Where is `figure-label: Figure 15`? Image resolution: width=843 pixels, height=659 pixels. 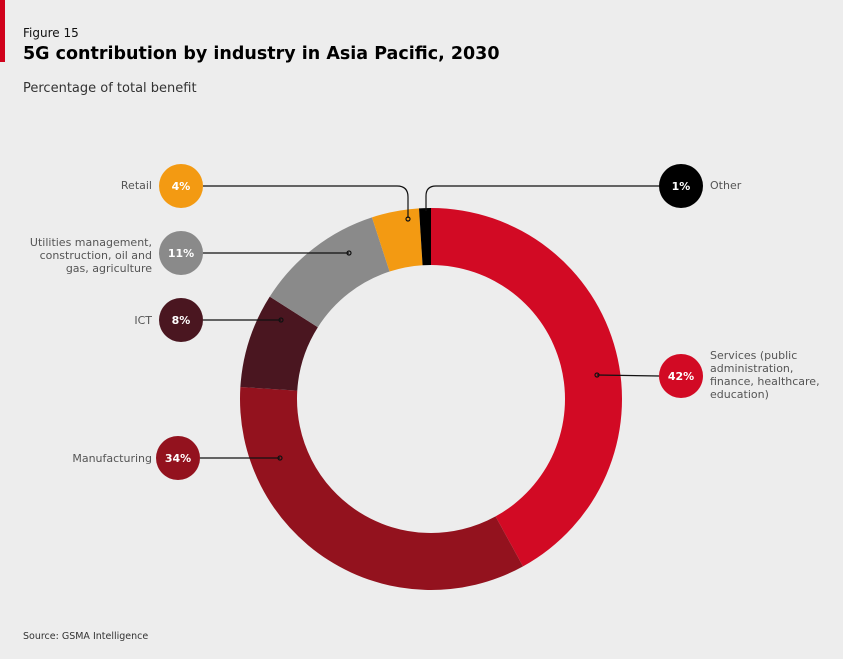 figure-label: Figure 15 is located at coordinates (51, 33).